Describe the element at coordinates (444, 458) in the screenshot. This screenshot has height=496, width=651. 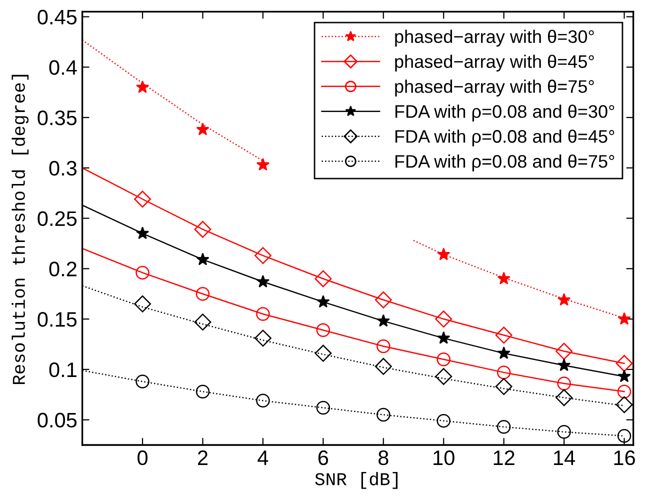
I see `x-tick-label: 10` at that location.